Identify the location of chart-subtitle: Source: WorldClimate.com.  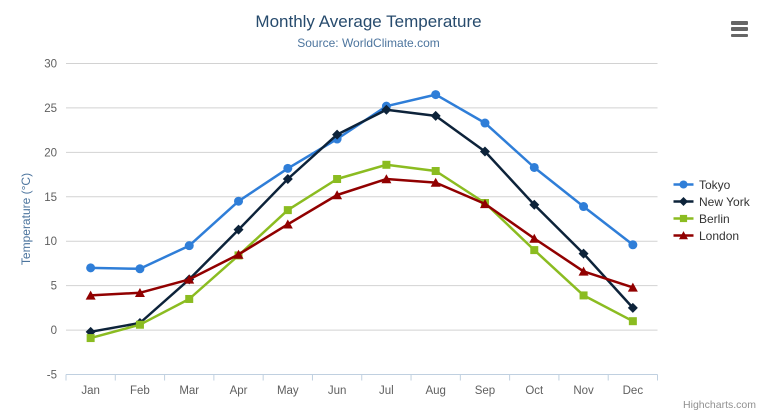
(368, 43).